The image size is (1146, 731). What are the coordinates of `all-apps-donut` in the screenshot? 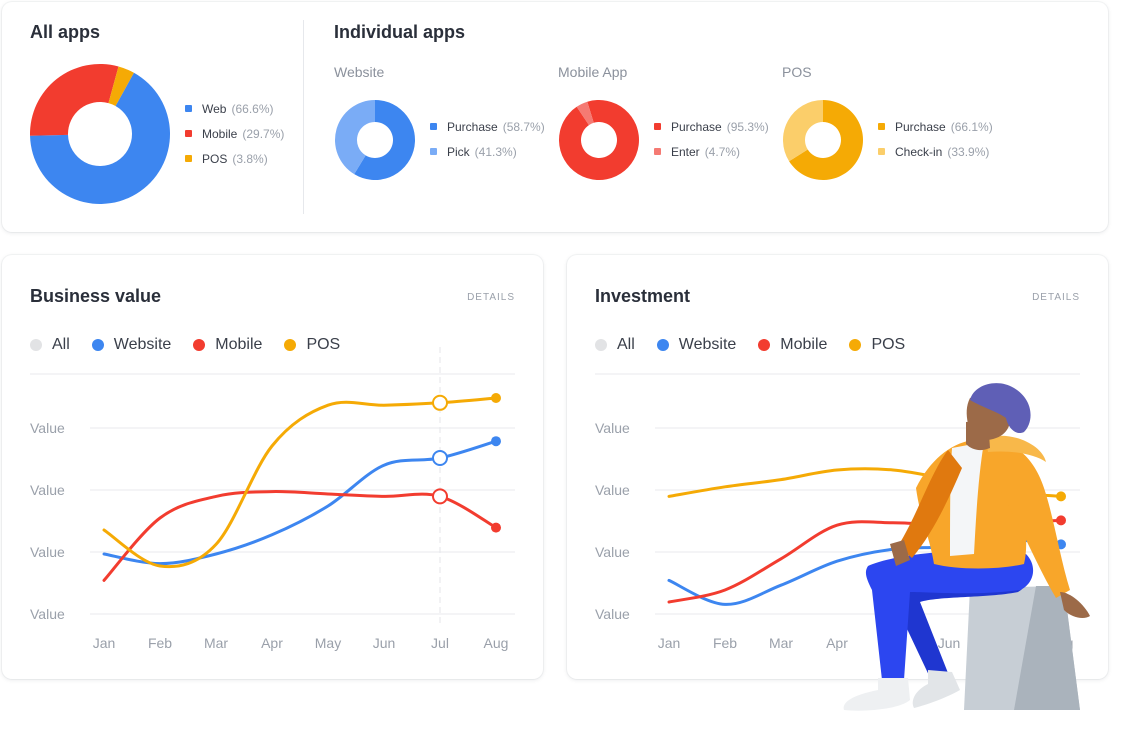 It's located at (100, 134).